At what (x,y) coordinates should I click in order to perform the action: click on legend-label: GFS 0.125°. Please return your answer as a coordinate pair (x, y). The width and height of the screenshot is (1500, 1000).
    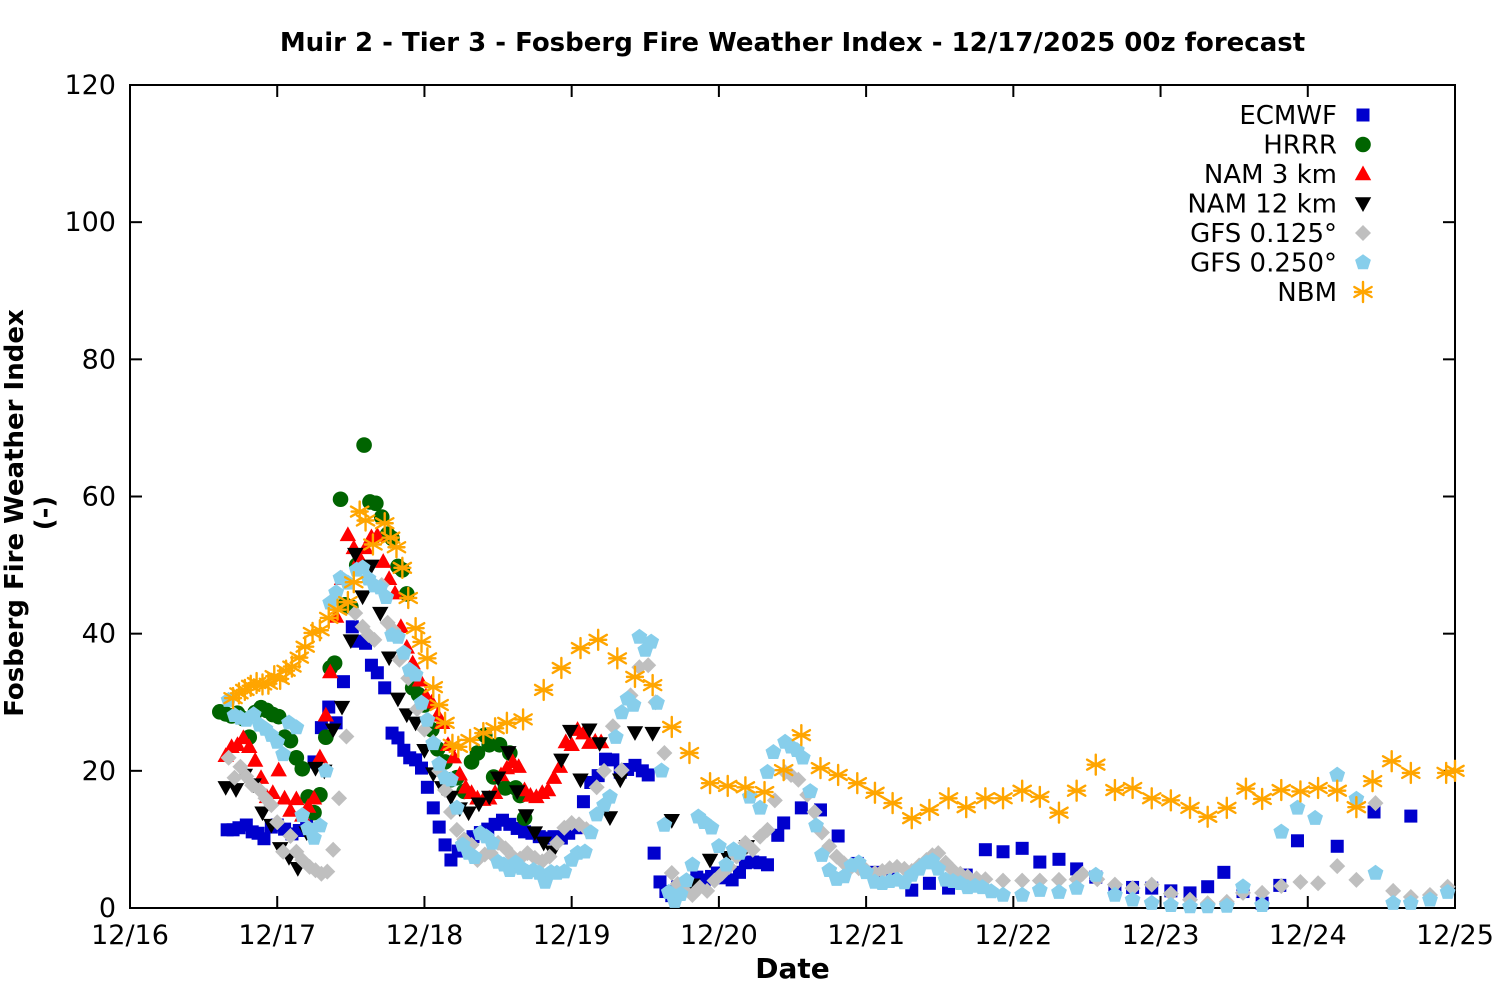
    Looking at the image, I should click on (1263, 234).